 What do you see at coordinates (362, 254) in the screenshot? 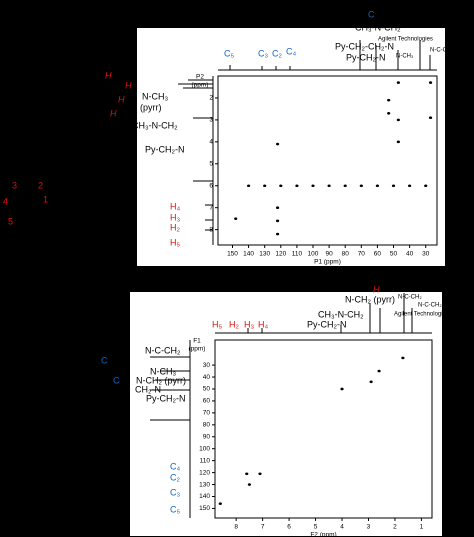
I see `x-tick-label: 70` at bounding box center [362, 254].